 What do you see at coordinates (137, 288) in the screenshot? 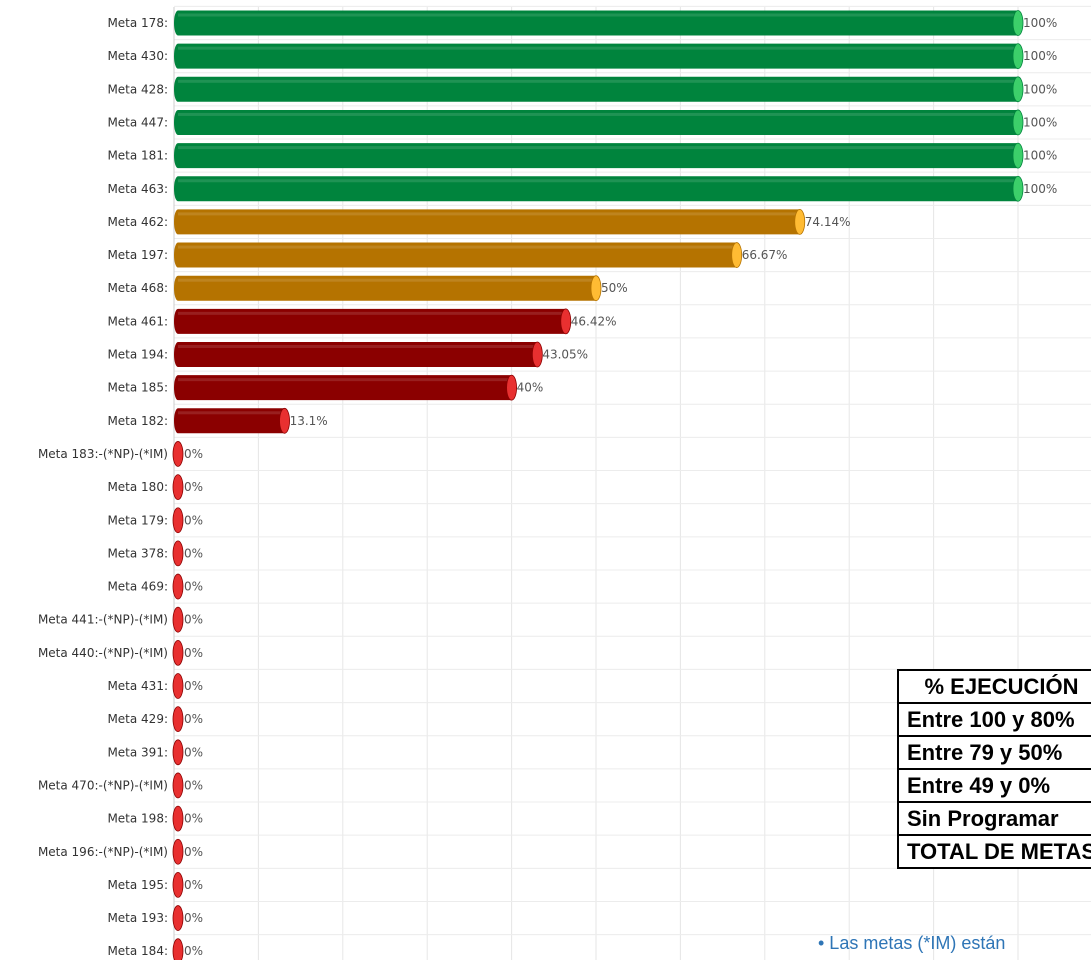
I see `category-label: Meta 468:` at bounding box center [137, 288].